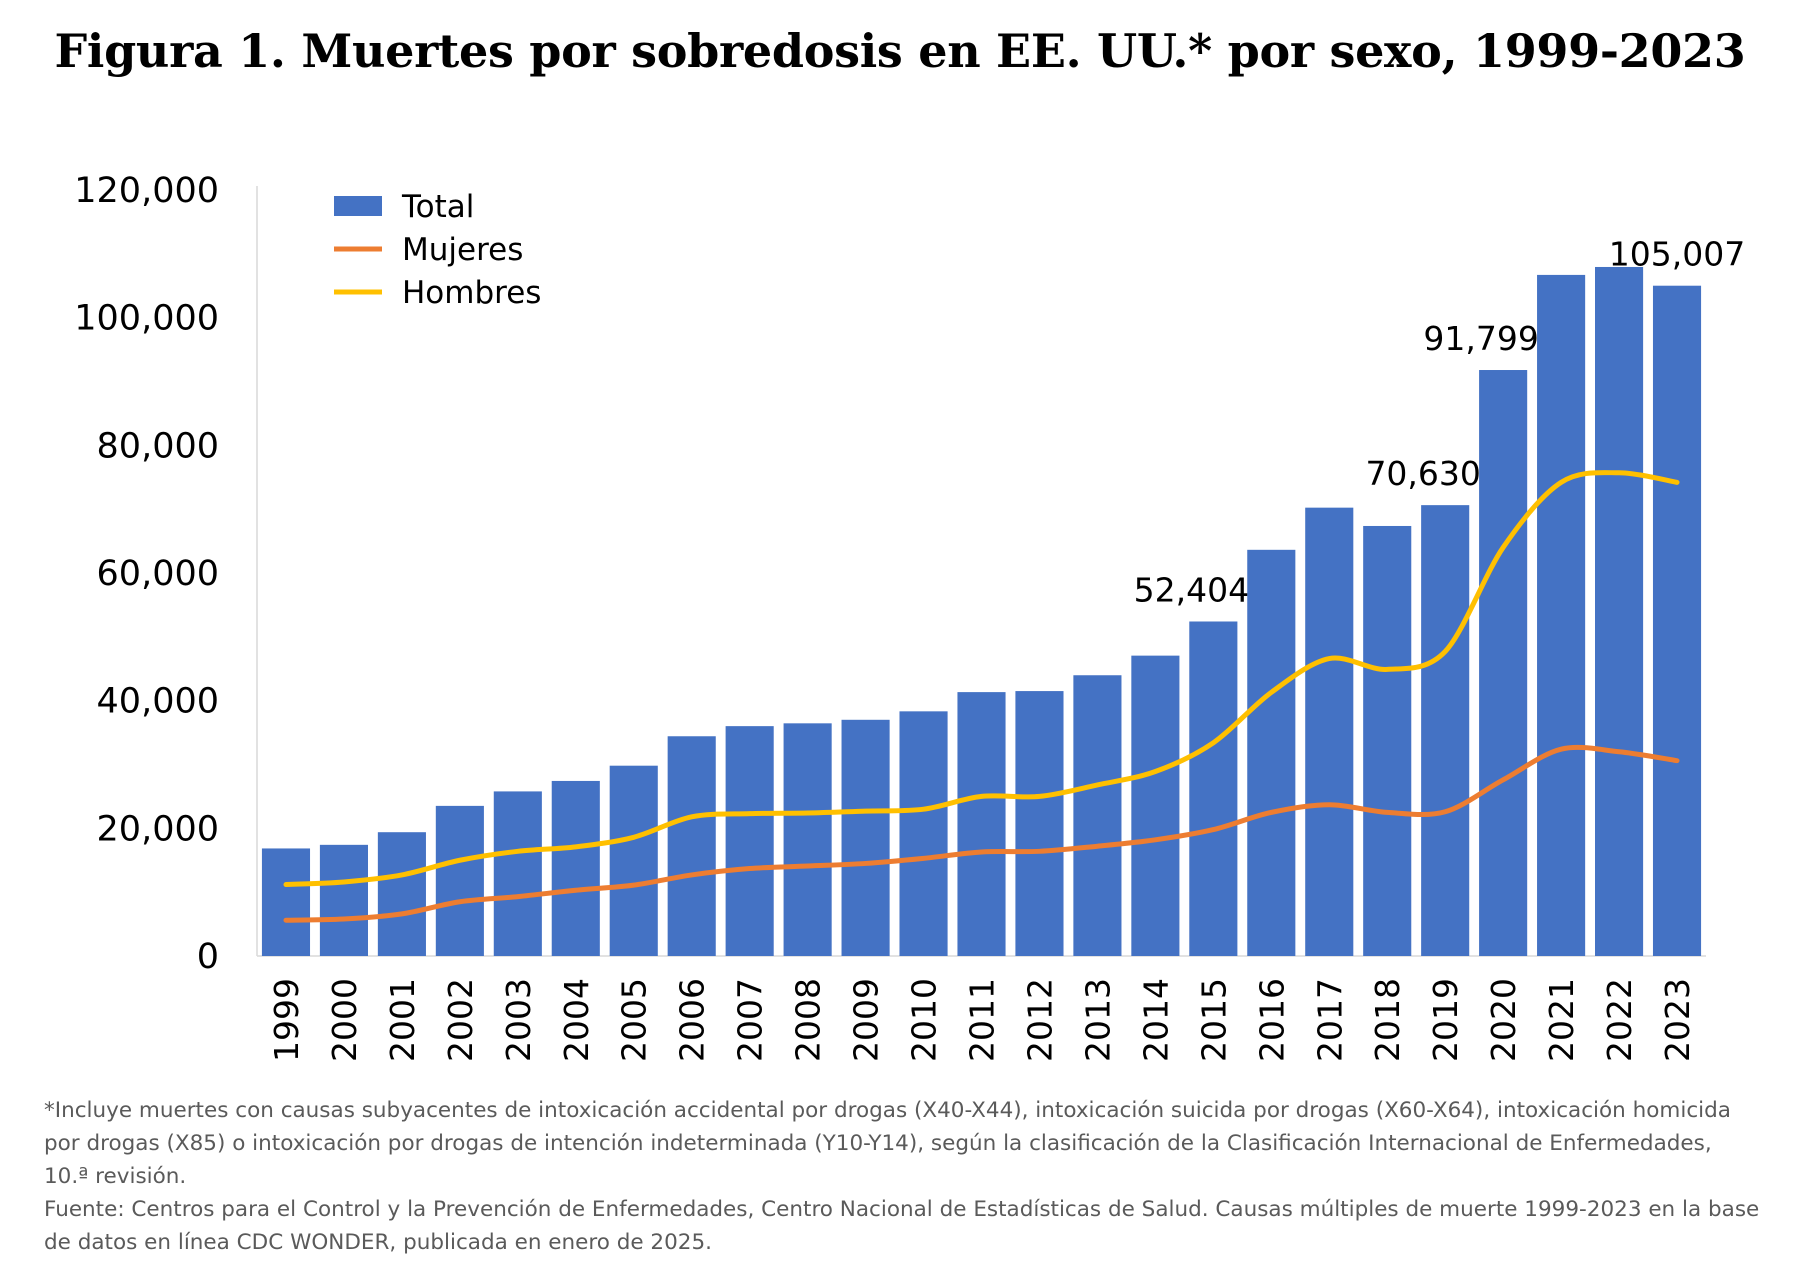 Image resolution: width=1800 pixels, height=1278 pixels. What do you see at coordinates (750, 1020) in the screenshot?
I see `x-tick-label: 2007` at bounding box center [750, 1020].